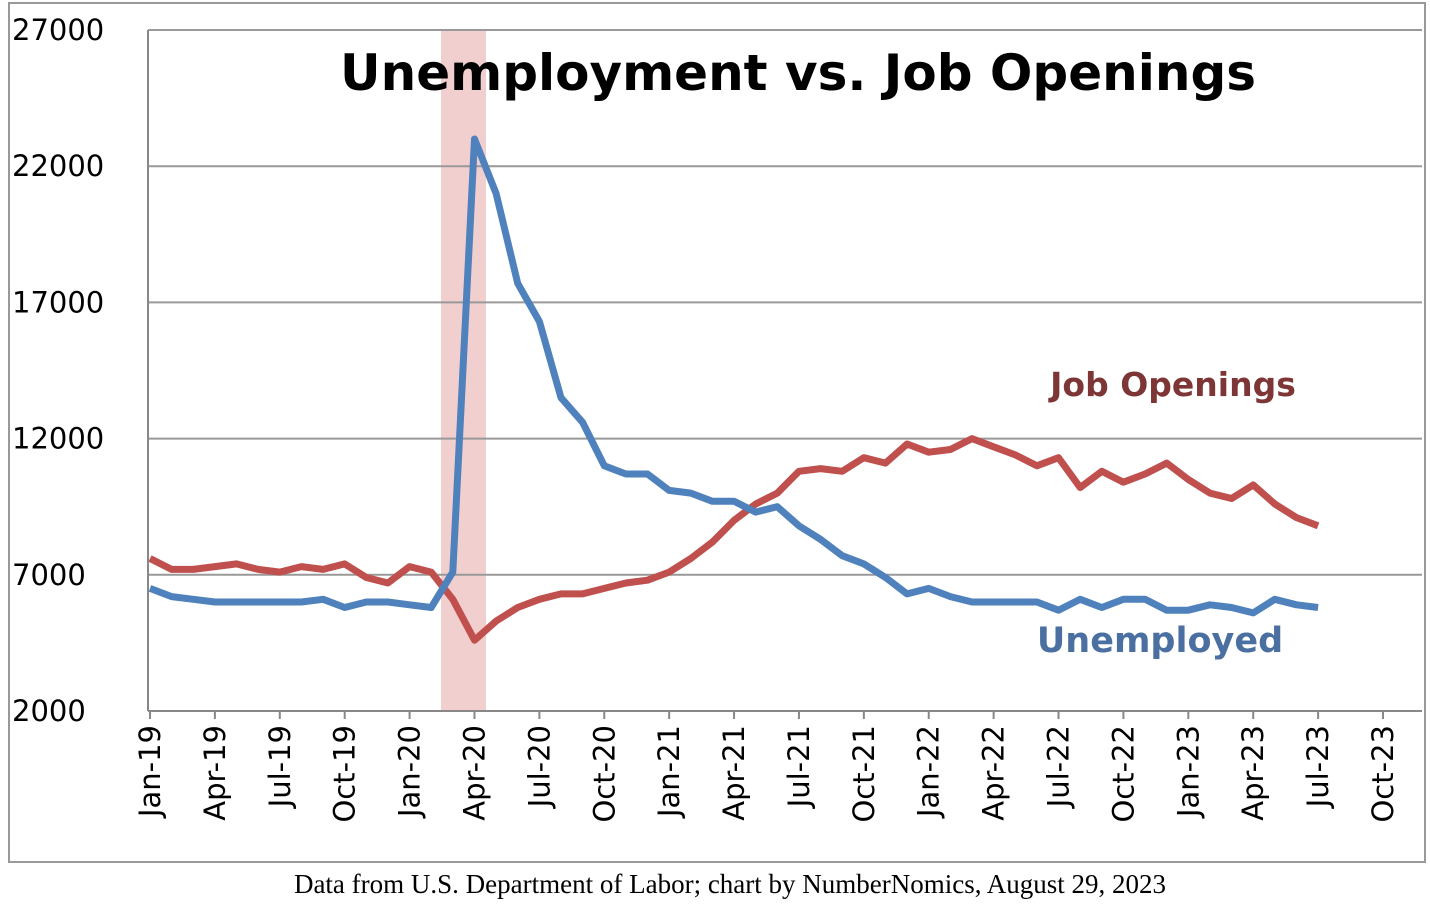 This screenshot has width=1430, height=907. Describe the element at coordinates (345, 774) in the screenshot. I see `x-tick-label: Oct-19` at that location.